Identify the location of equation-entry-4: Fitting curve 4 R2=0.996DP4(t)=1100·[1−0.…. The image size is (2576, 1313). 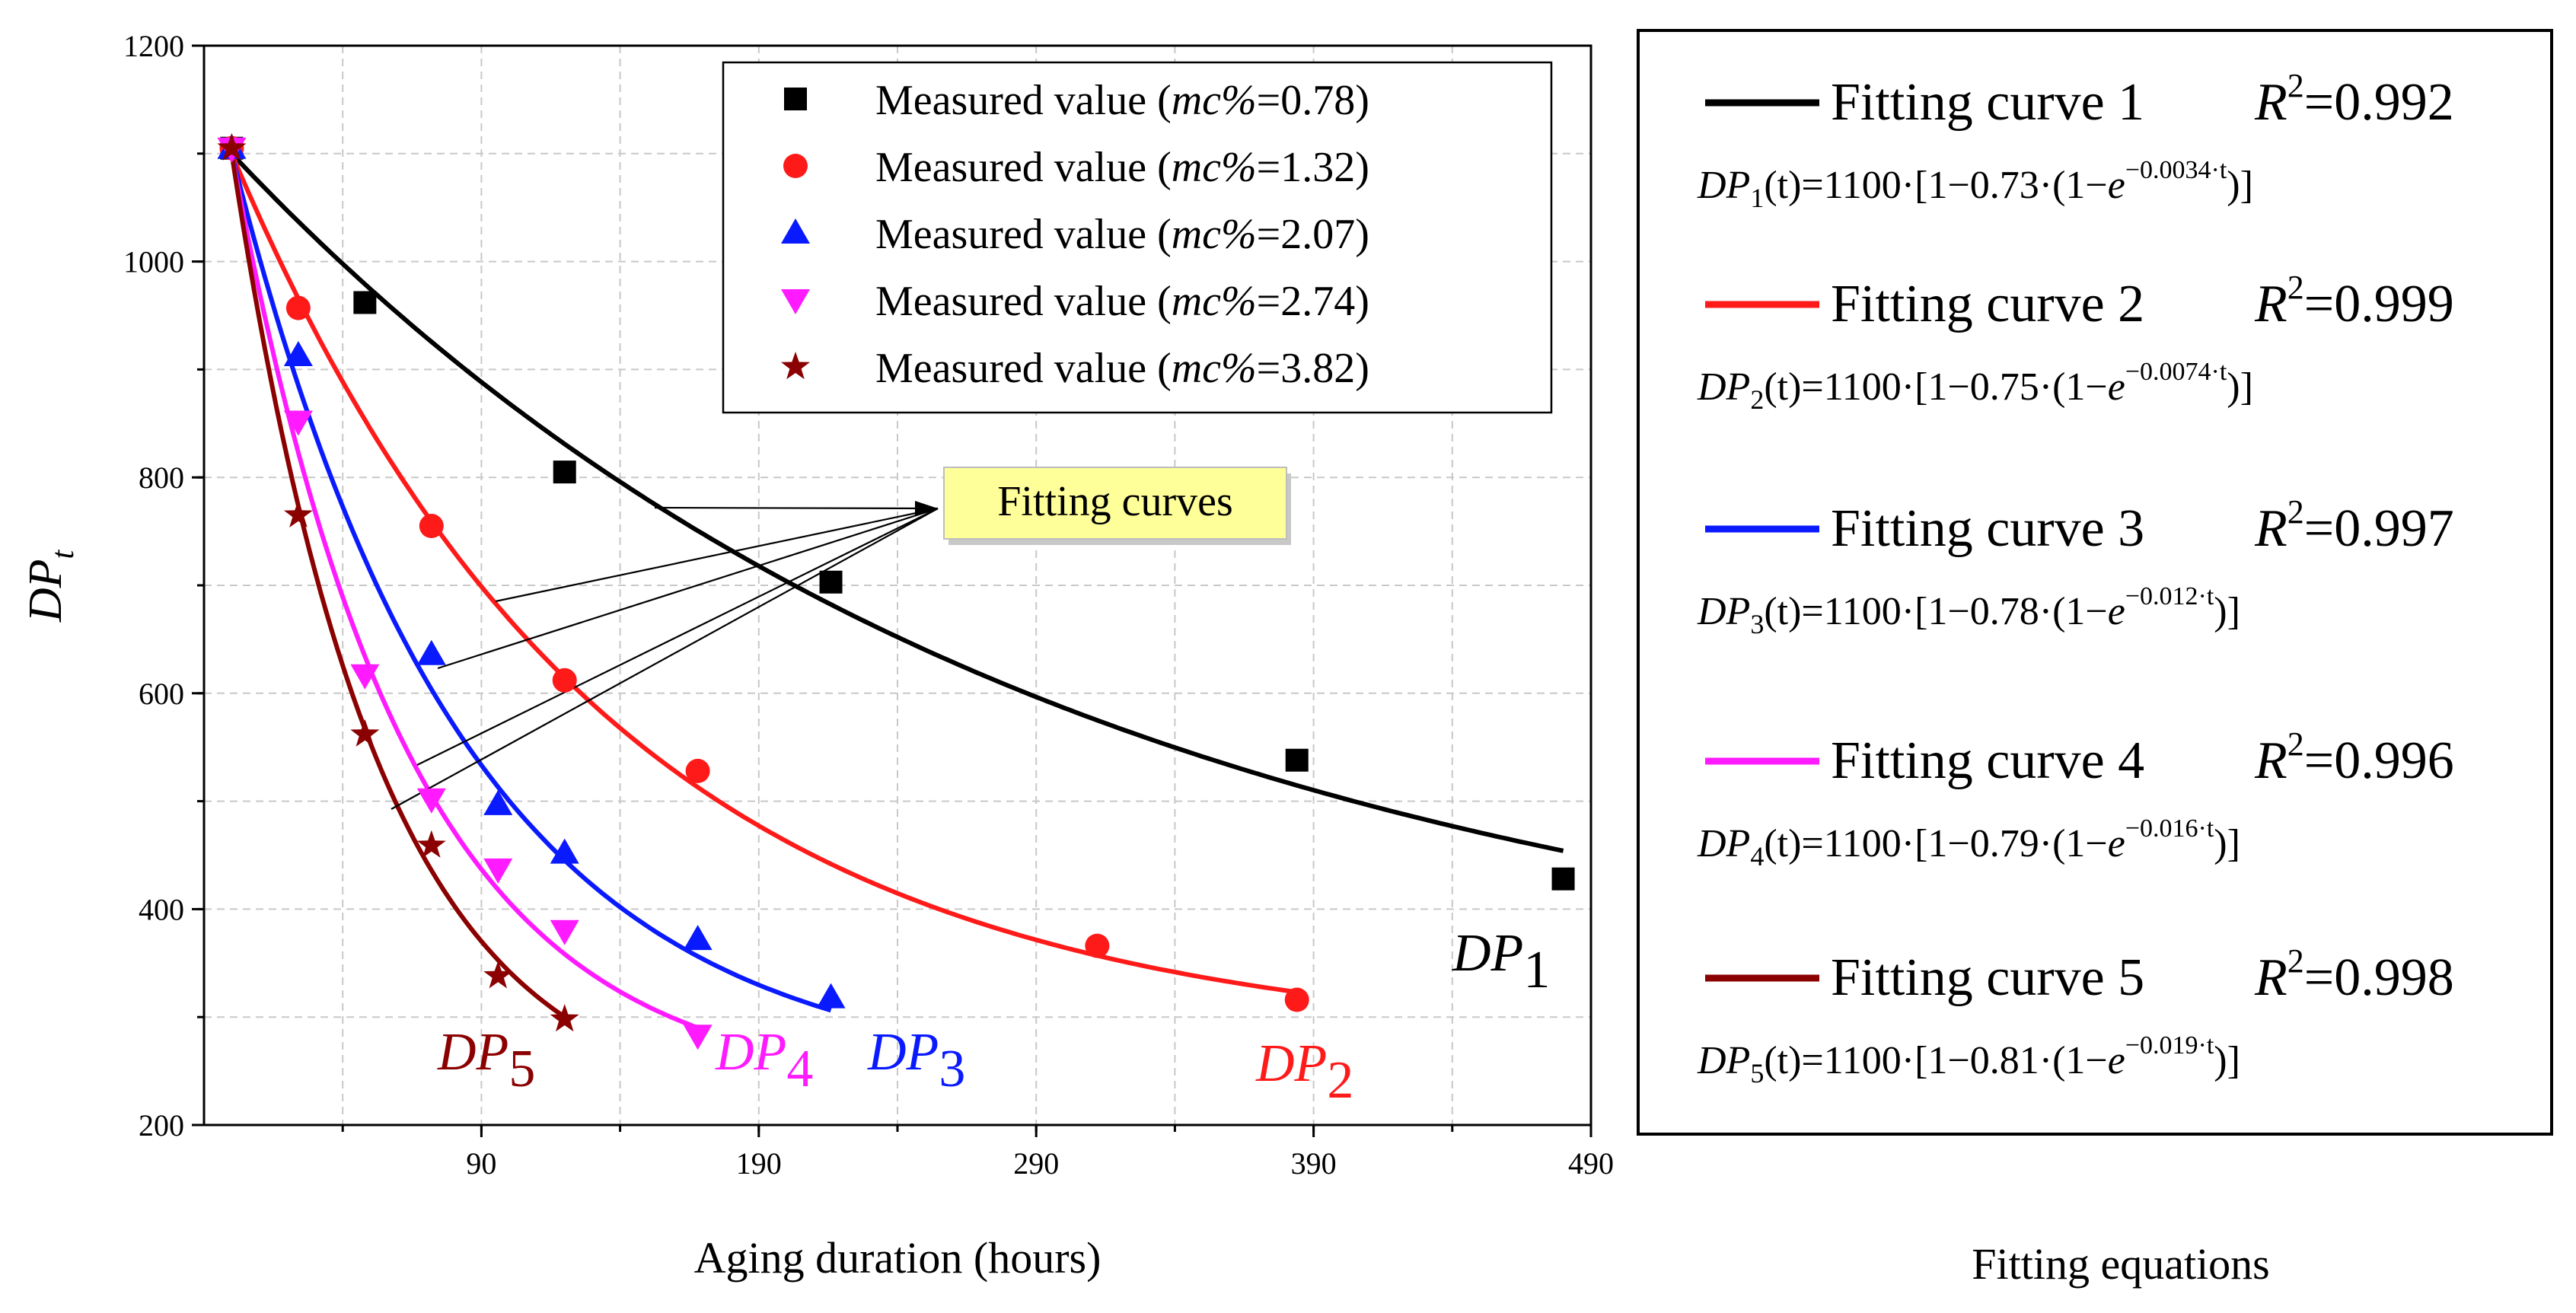
(2075, 798).